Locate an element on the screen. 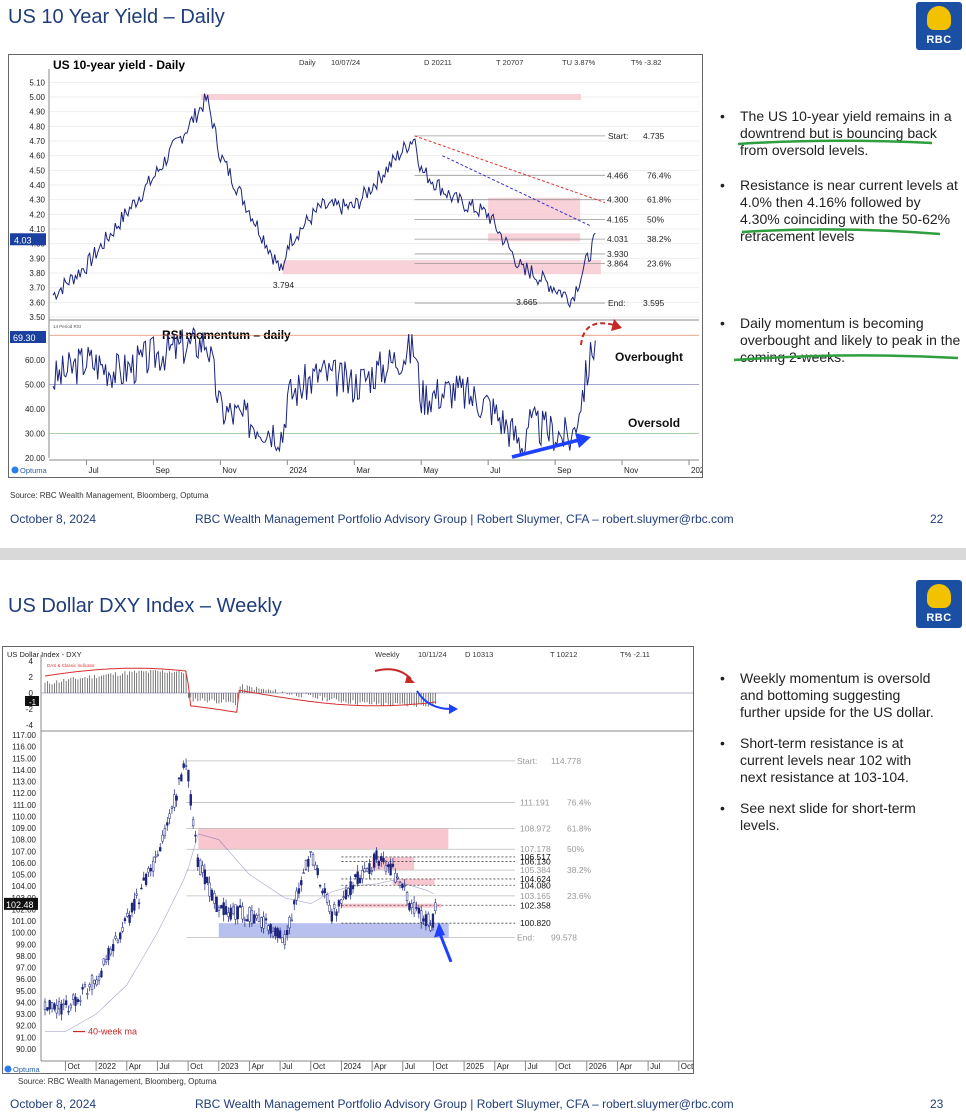 The height and width of the screenshot is (1120, 966). y-tick-label: 95.00 is located at coordinates (26, 991).